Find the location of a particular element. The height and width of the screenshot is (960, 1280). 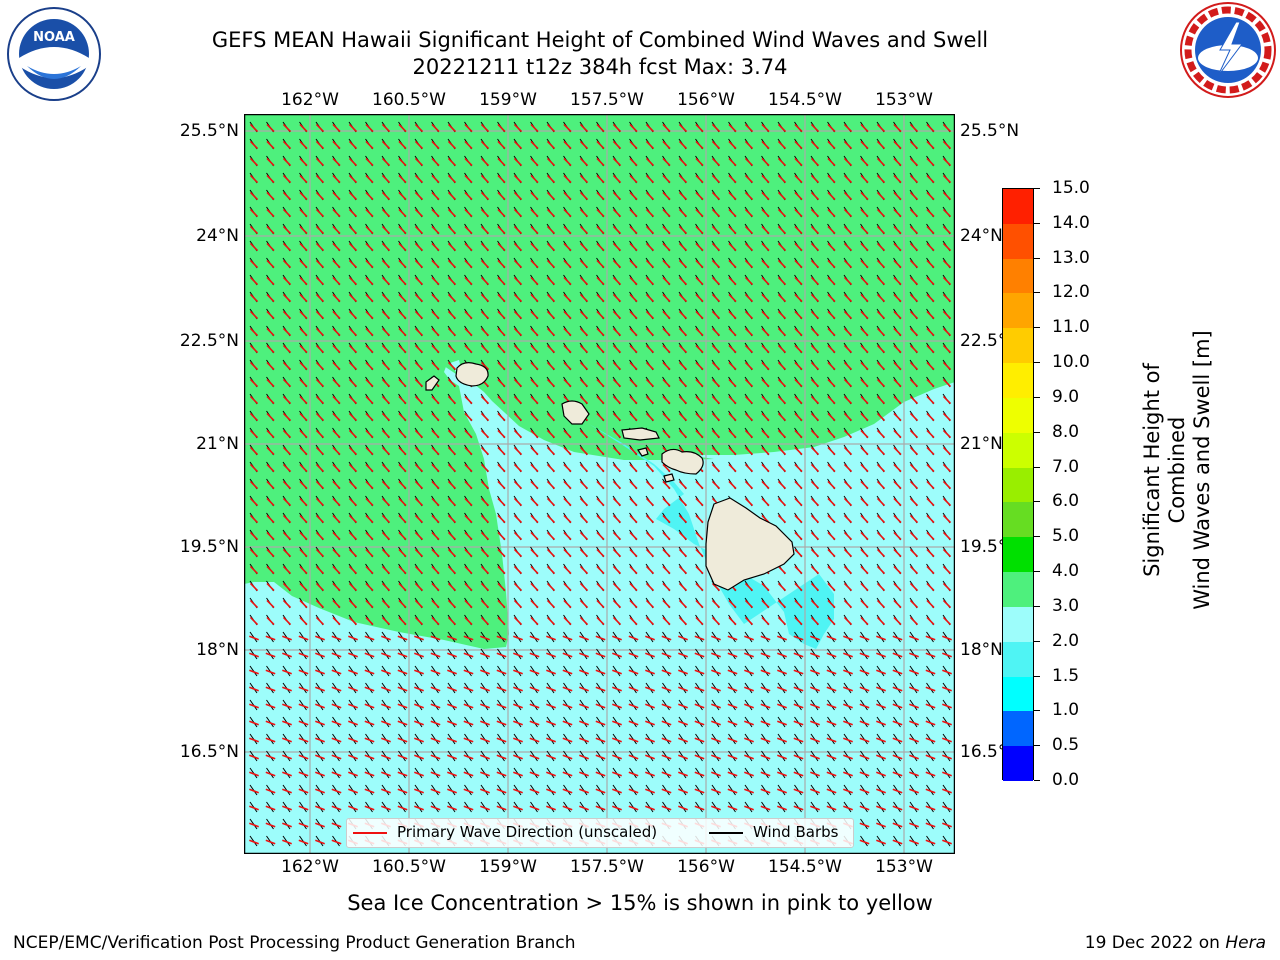

lon-label-bottom: 156°W is located at coordinates (706, 867).